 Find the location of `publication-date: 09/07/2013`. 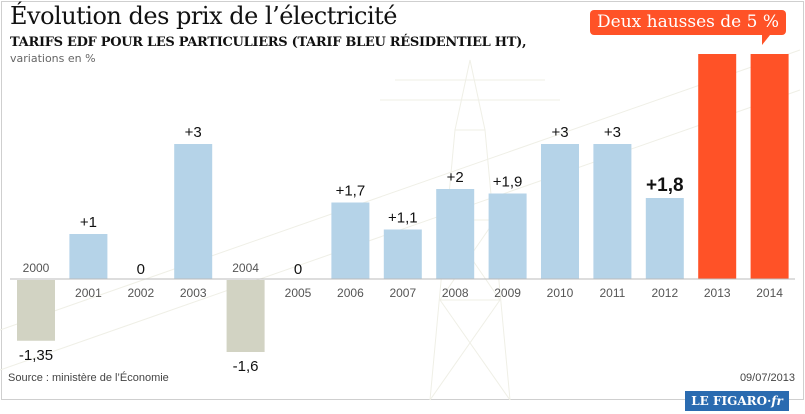

publication-date: 09/07/2013 is located at coordinates (767, 378).